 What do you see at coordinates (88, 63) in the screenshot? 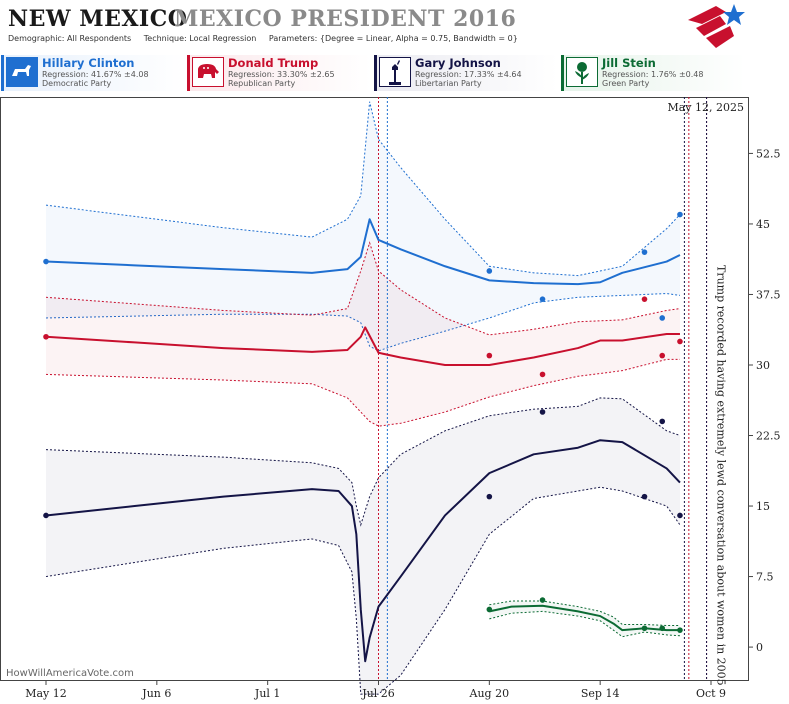
I see `candidate-name: Hillary Clinton` at bounding box center [88, 63].